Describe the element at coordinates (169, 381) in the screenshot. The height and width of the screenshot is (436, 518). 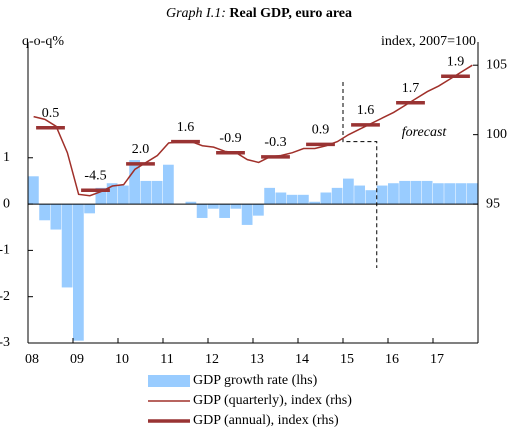
I see `legend-swatch` at that location.